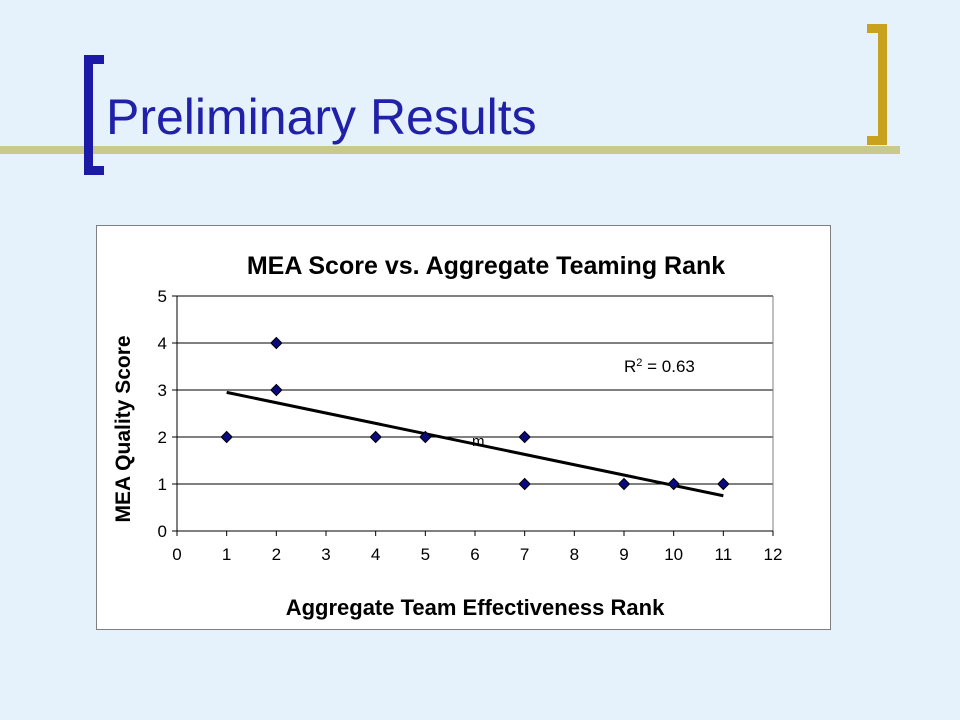 Image resolution: width=960 pixels, height=720 pixels. I want to click on y-tick-label: 2, so click(162, 437).